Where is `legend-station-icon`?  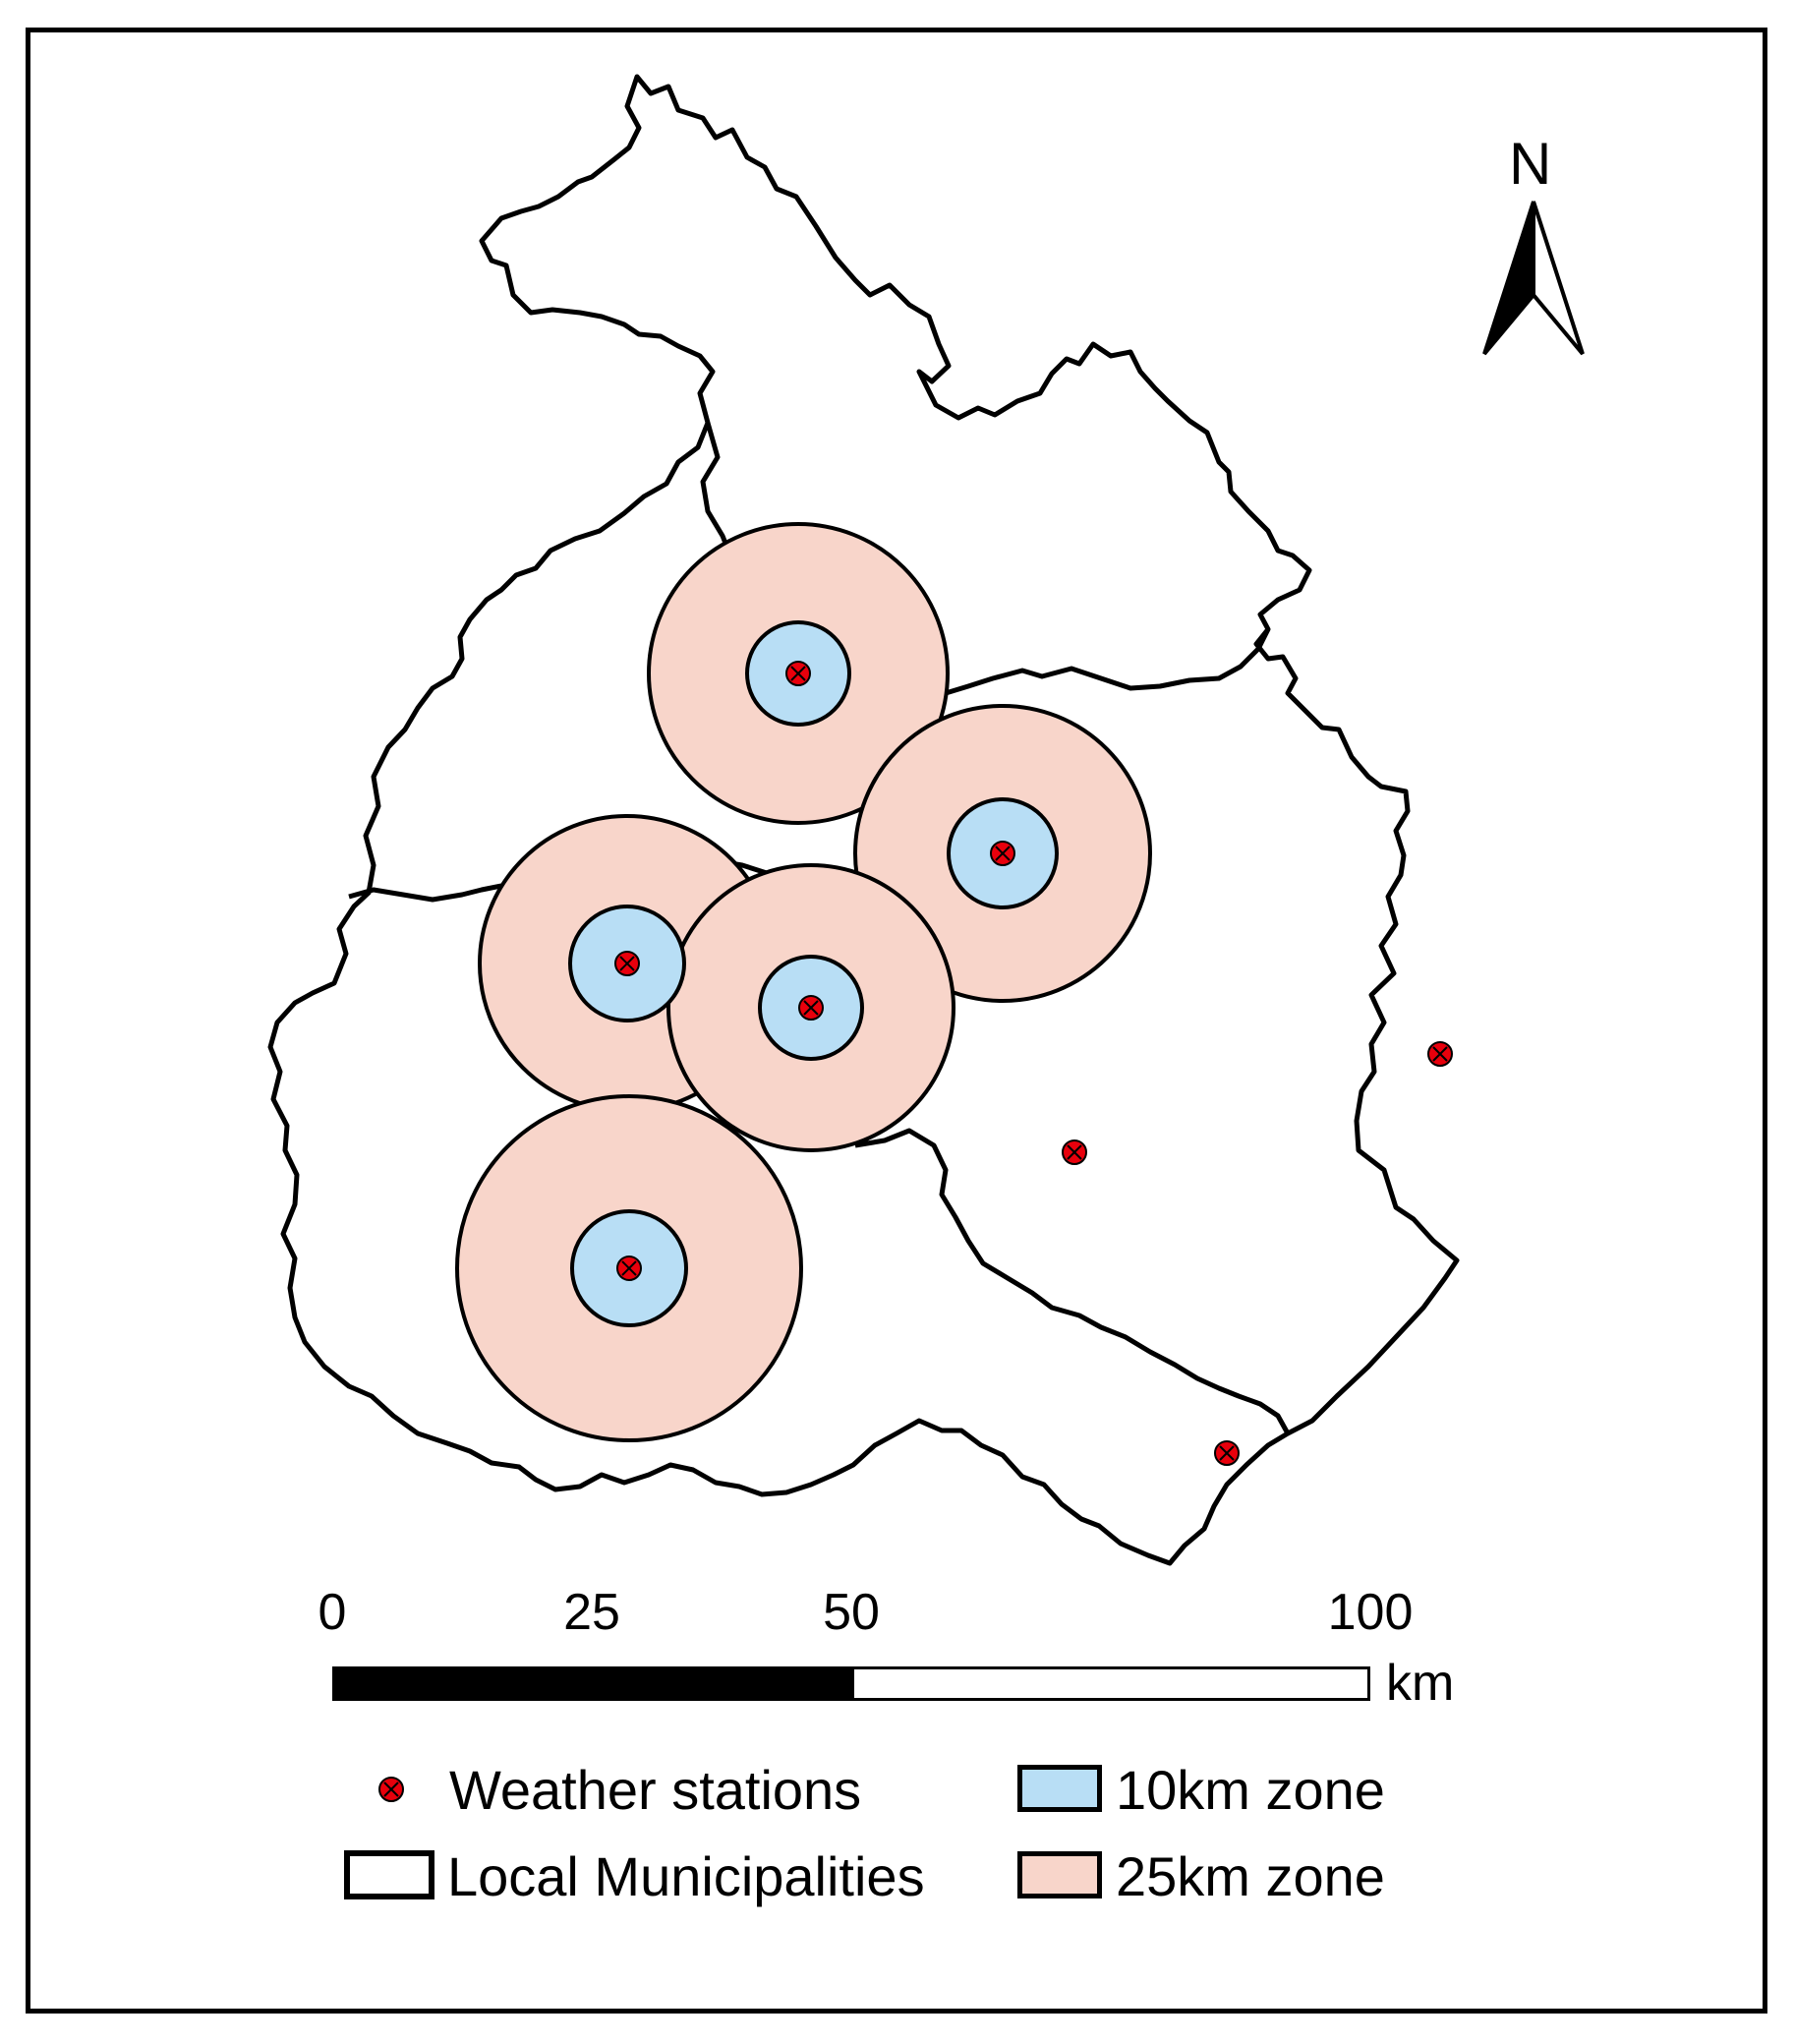
legend-station-icon is located at coordinates (391, 1789).